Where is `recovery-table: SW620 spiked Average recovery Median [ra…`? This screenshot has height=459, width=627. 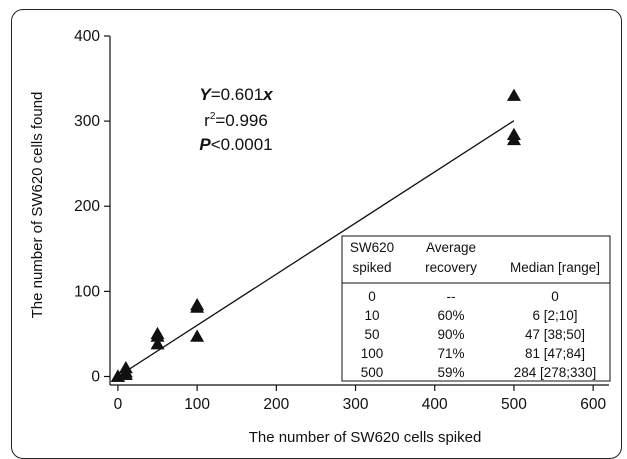 recovery-table: SW620 spiked Average recovery Median [ra… is located at coordinates (476, 308).